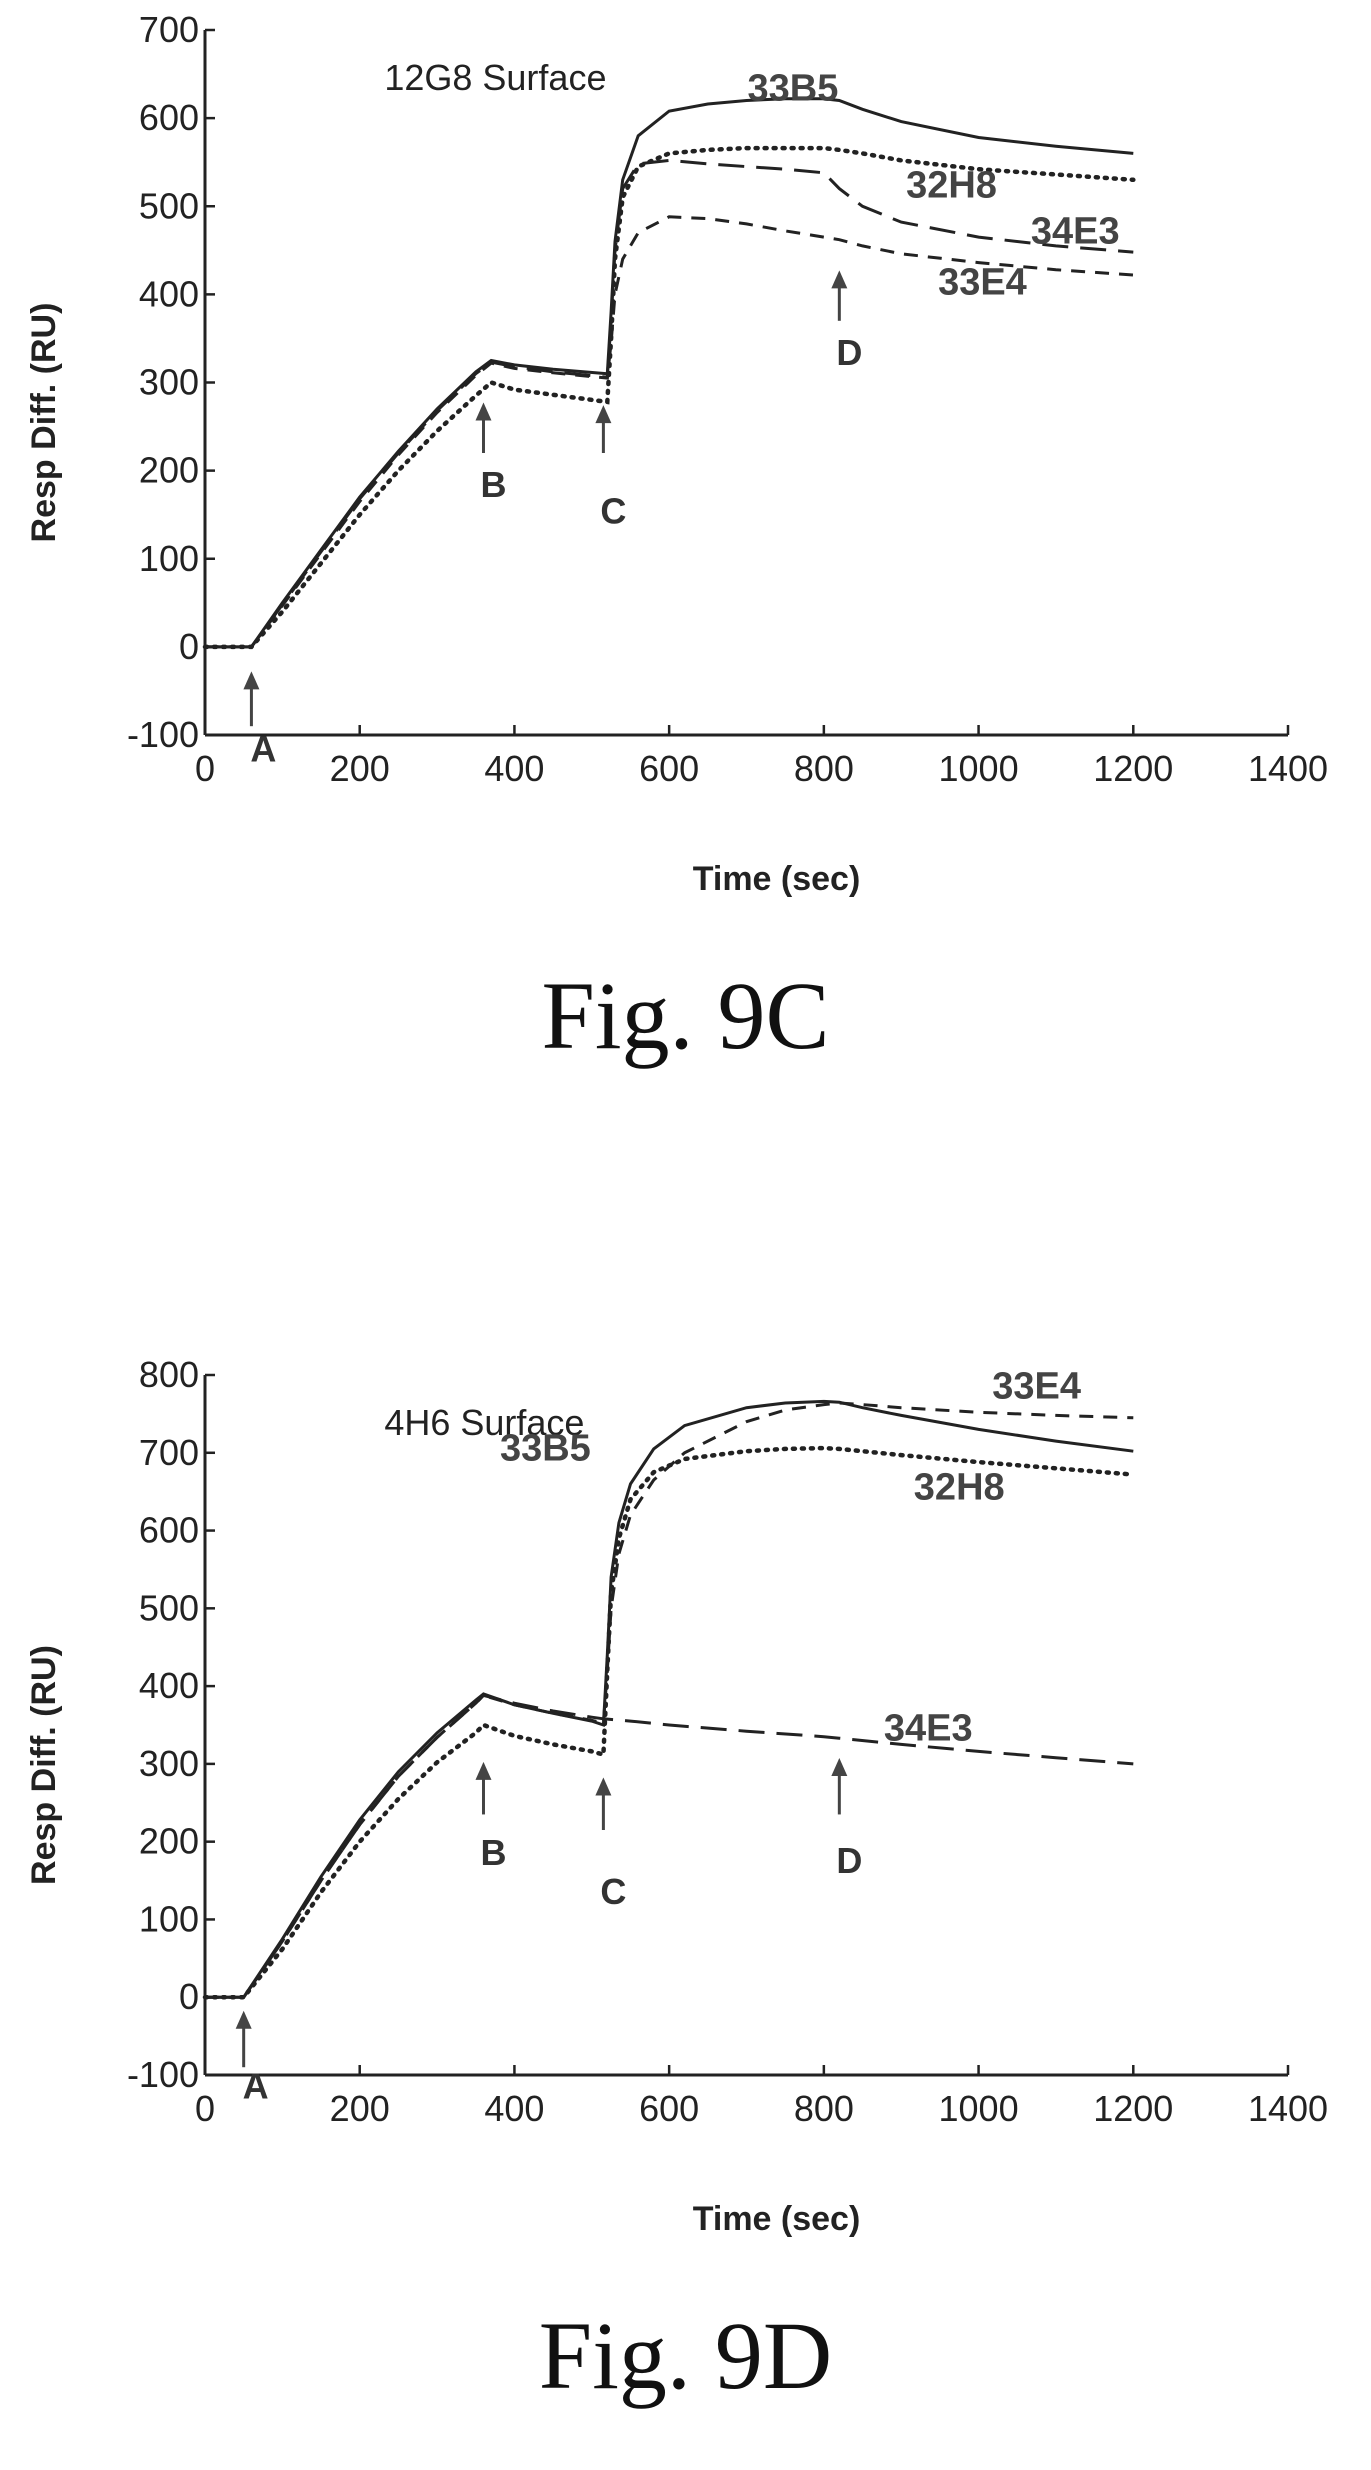  Describe the element at coordinates (484, 1422) in the screenshot. I see `surface-annotation: 4H6 Surface` at that location.